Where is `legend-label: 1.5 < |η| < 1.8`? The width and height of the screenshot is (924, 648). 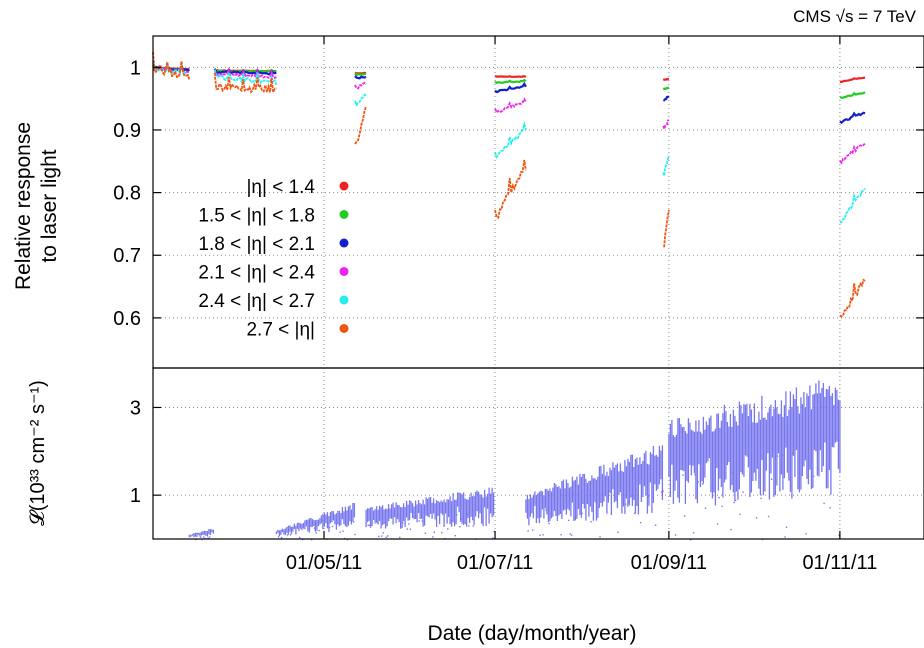 legend-label: 1.5 < |η| < 1.8 is located at coordinates (256, 216).